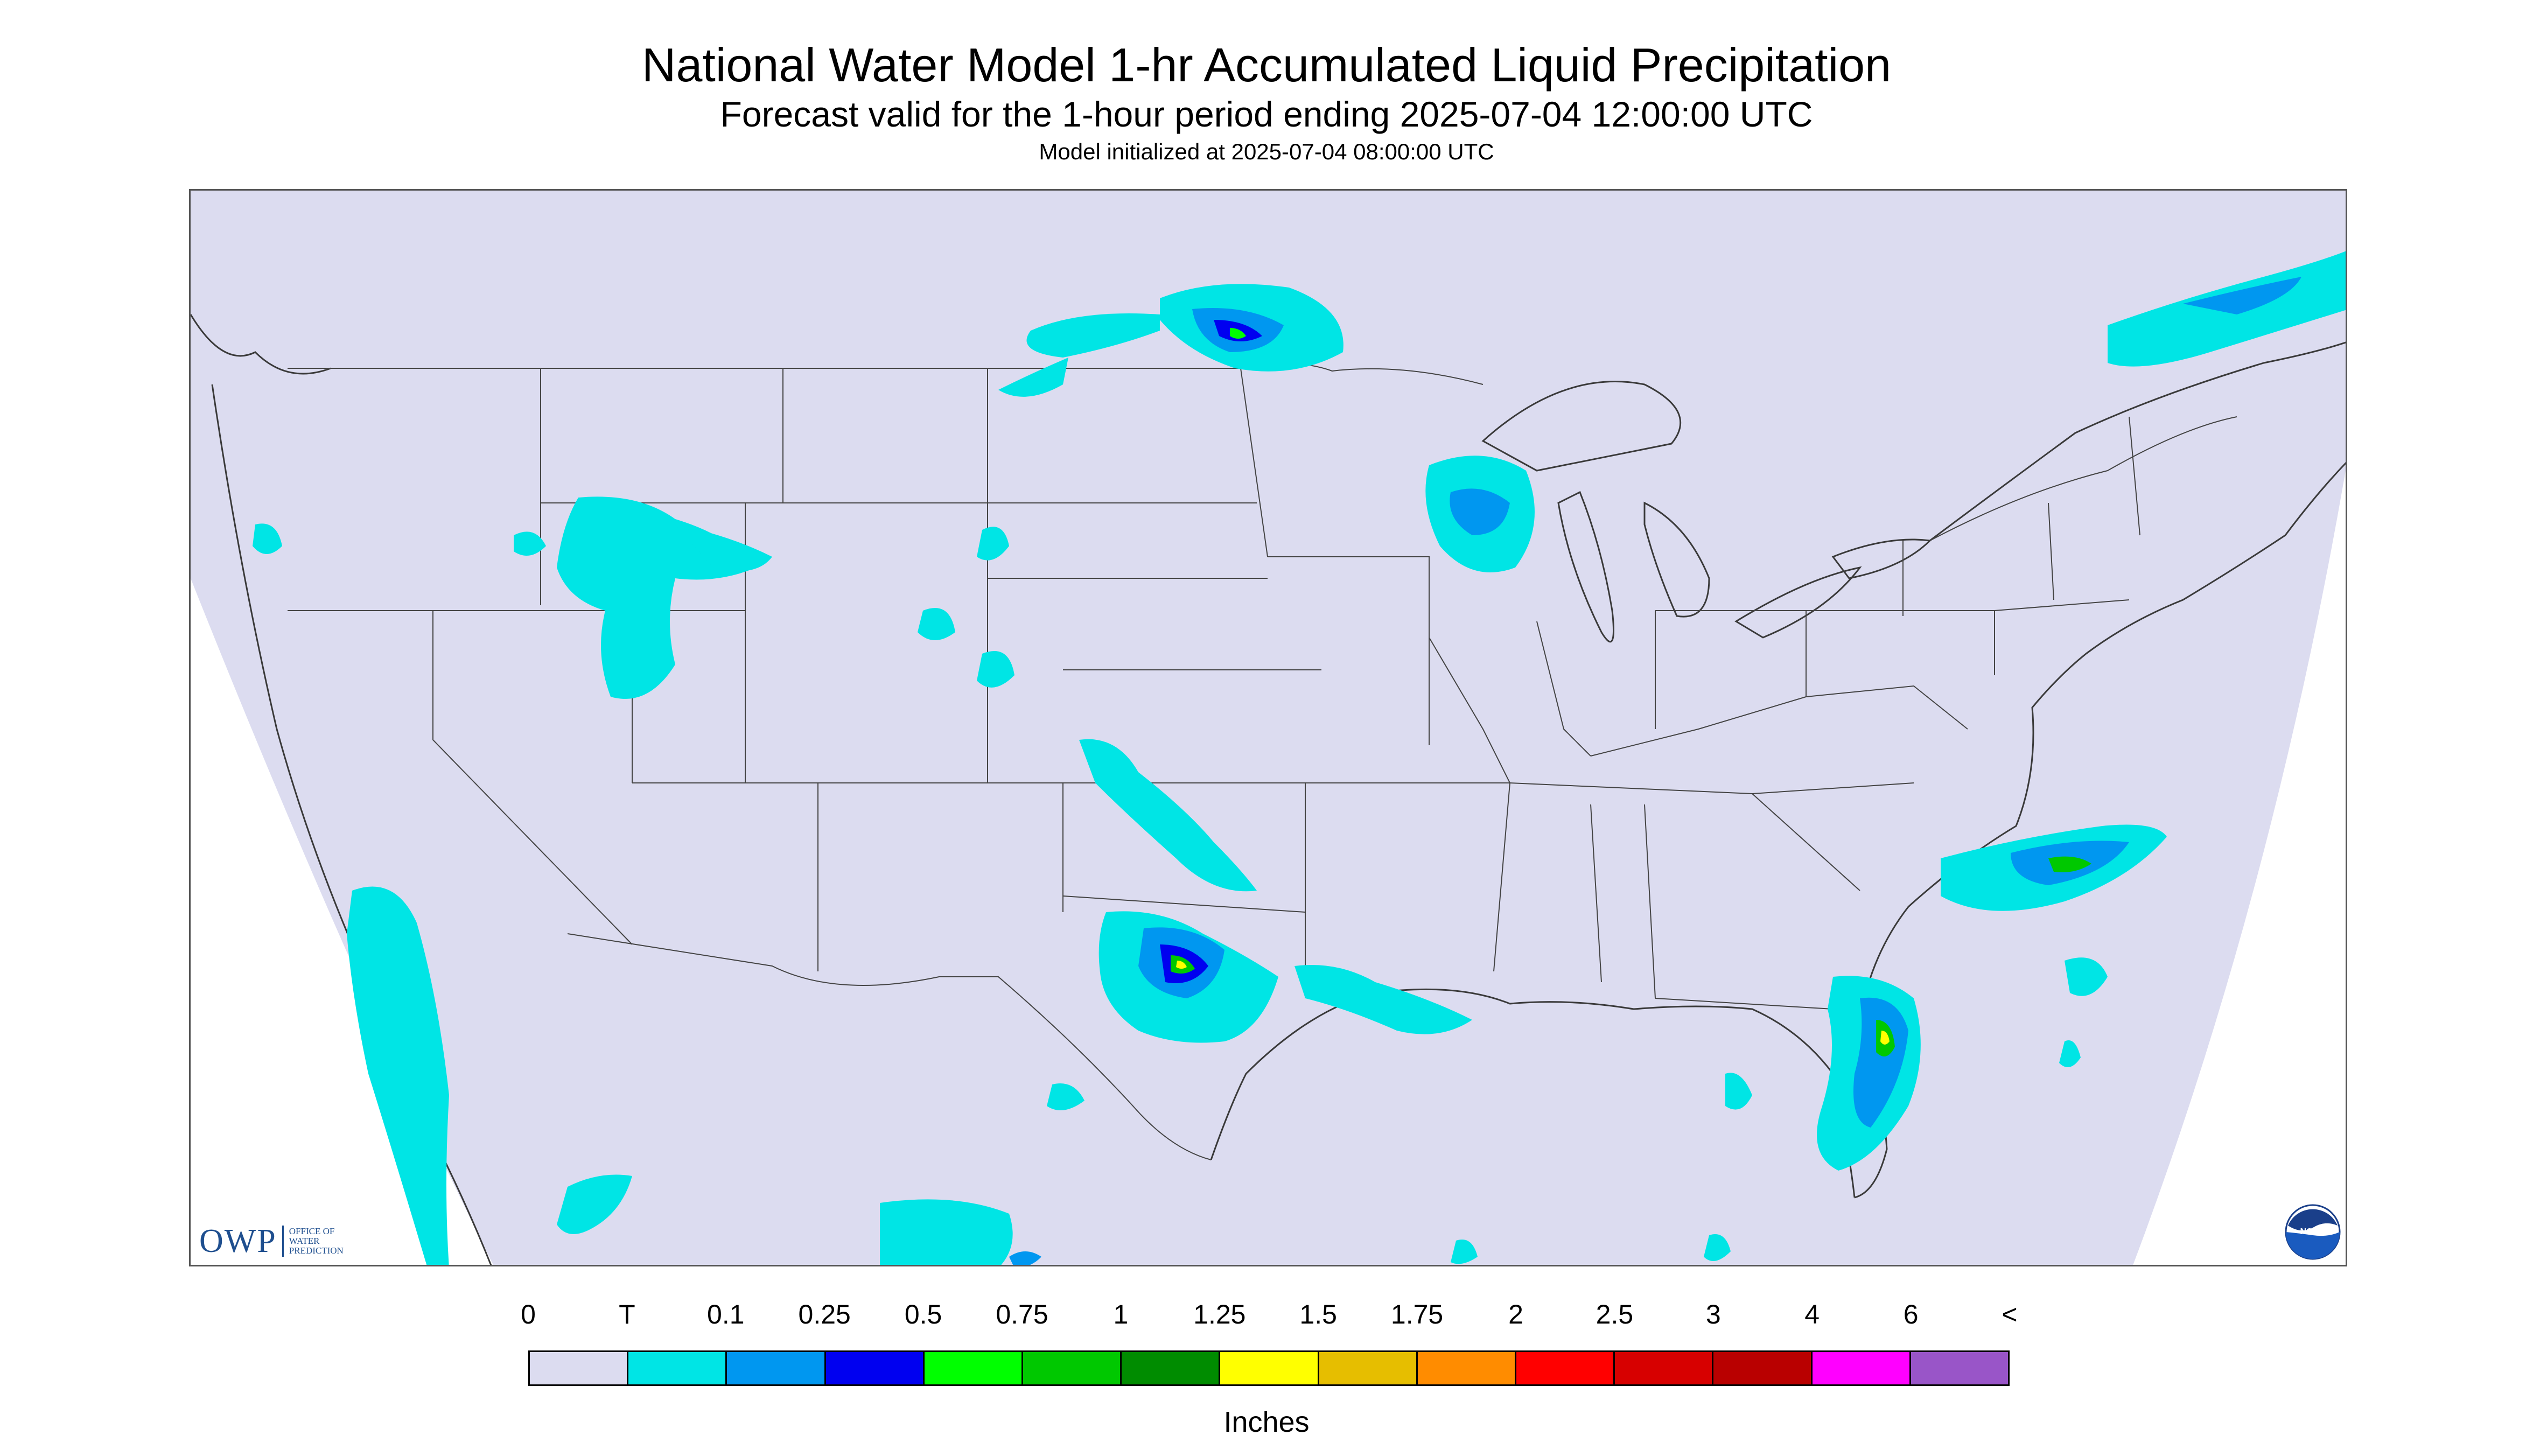 This screenshot has width=2533, height=1456. I want to click on owp-logo-divider, so click(283, 1241).